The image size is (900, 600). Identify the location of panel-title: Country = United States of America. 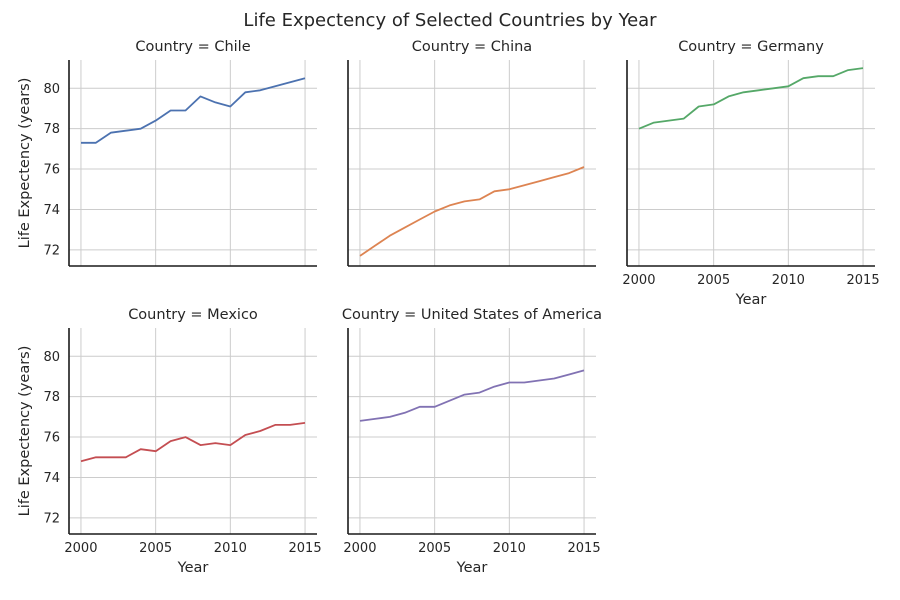
(472, 315).